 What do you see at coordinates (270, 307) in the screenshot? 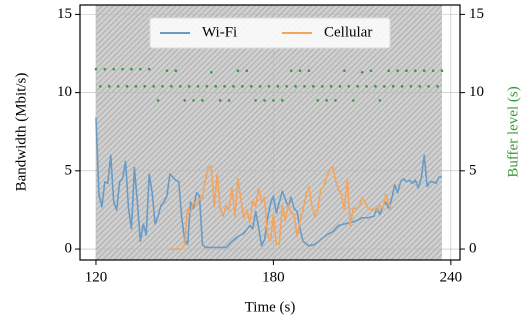
I see `x-axis-label: Time (s)` at bounding box center [270, 307].